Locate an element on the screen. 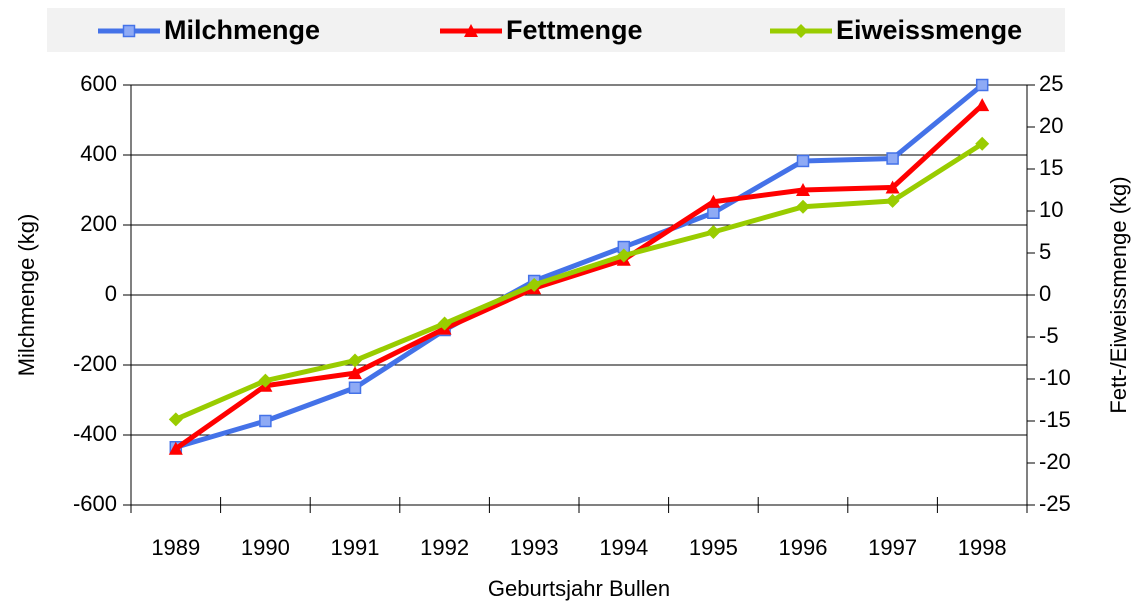 This screenshot has height=606, width=1142. y2-tick-label: -15 is located at coordinates (1055, 419).